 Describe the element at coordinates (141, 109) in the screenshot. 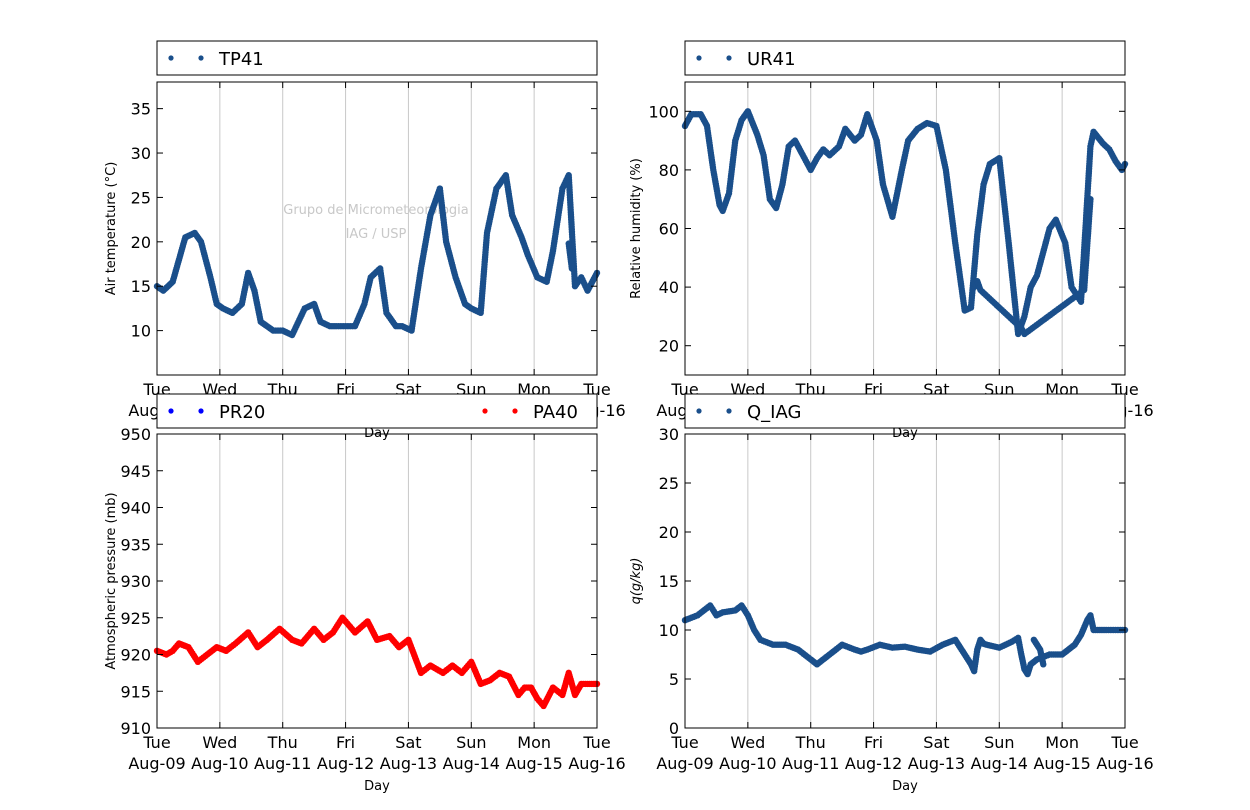

I see `y-tick-label: 35` at that location.